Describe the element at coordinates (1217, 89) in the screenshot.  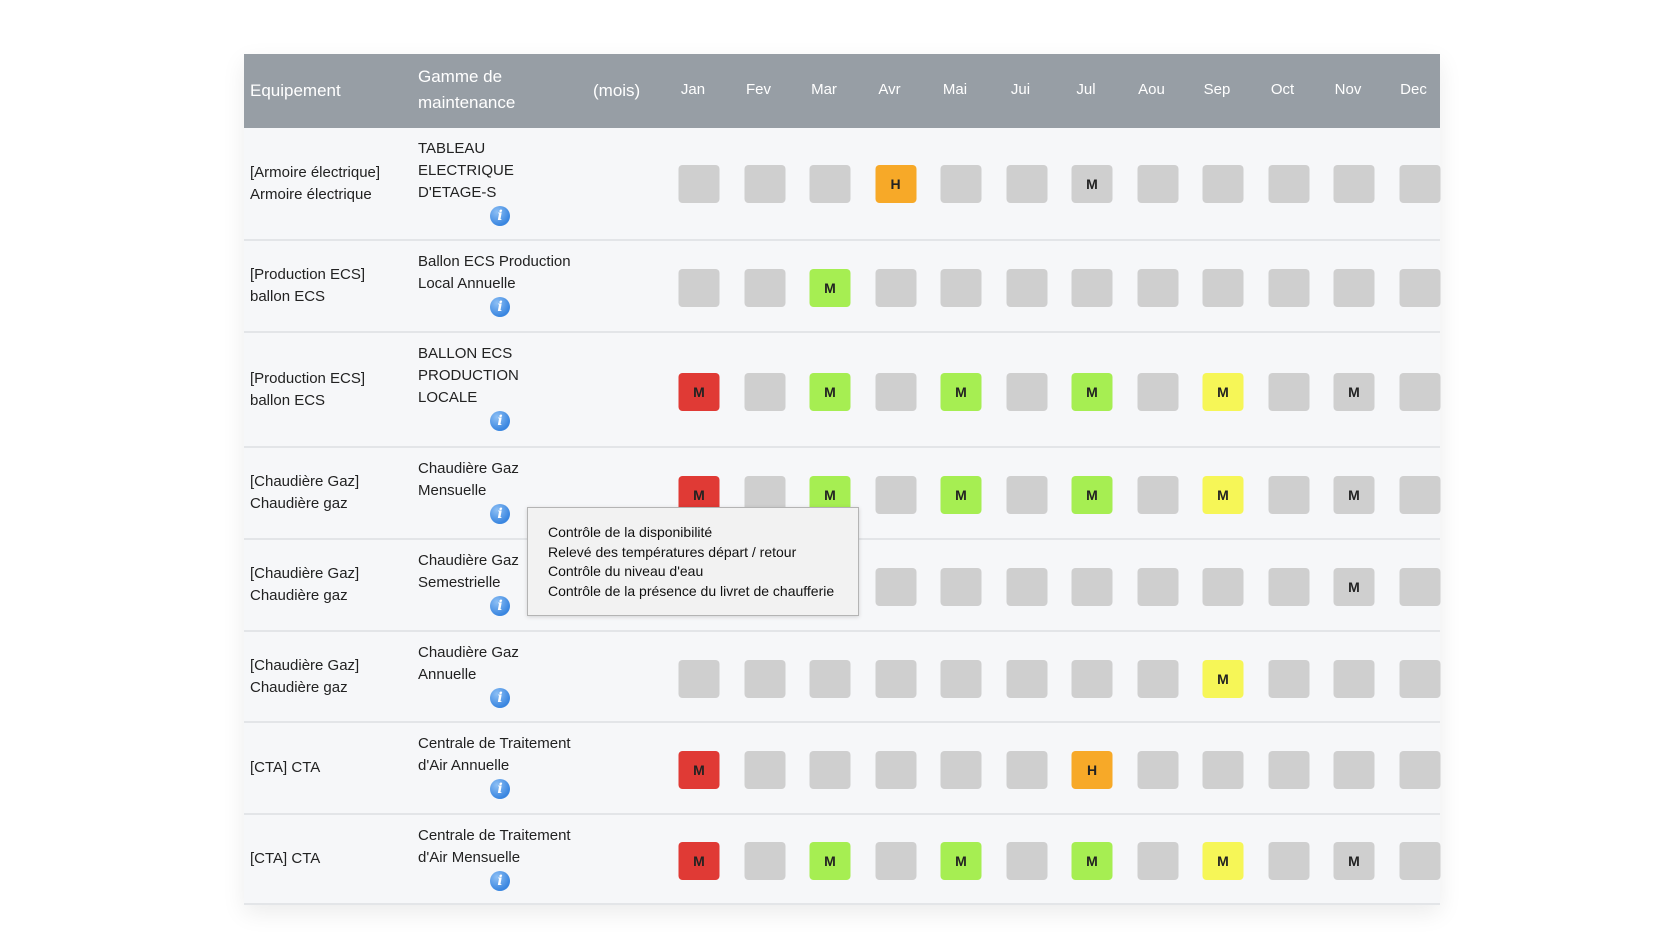
I see `header-month-sep: Sep` at that location.